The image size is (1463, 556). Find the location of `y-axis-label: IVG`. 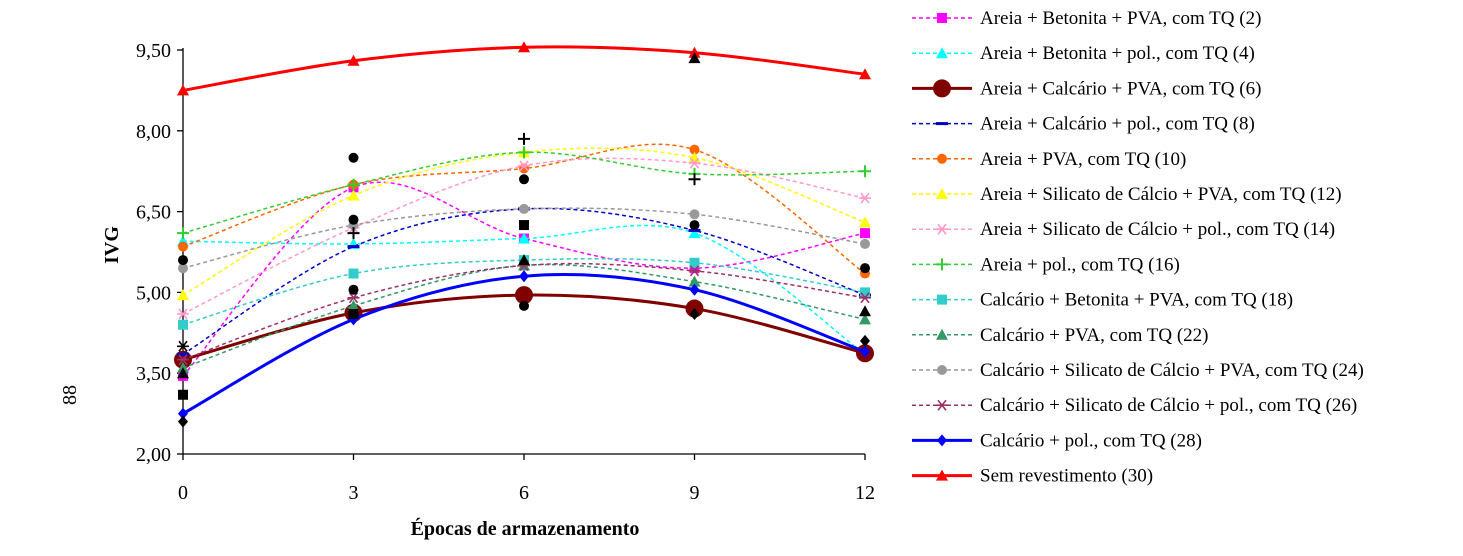

y-axis-label: IVG is located at coordinates (112, 245).